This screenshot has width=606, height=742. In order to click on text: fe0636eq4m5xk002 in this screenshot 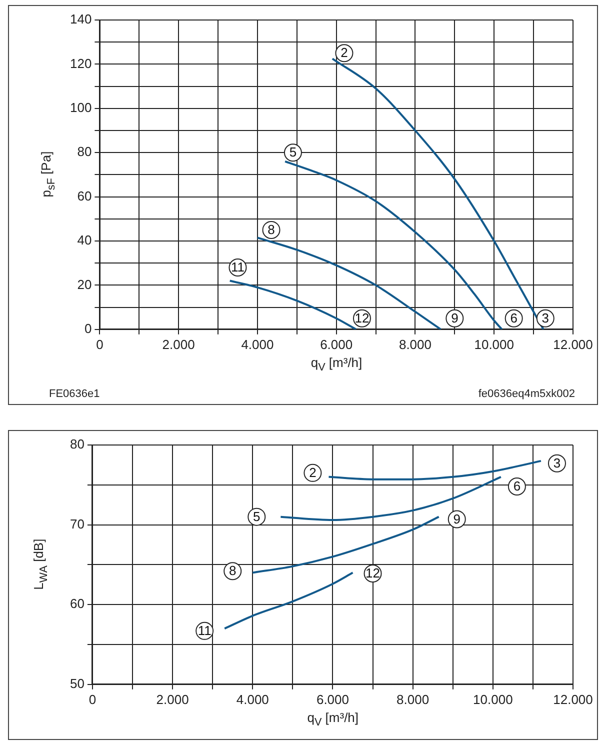, I will do `click(526, 394)`.